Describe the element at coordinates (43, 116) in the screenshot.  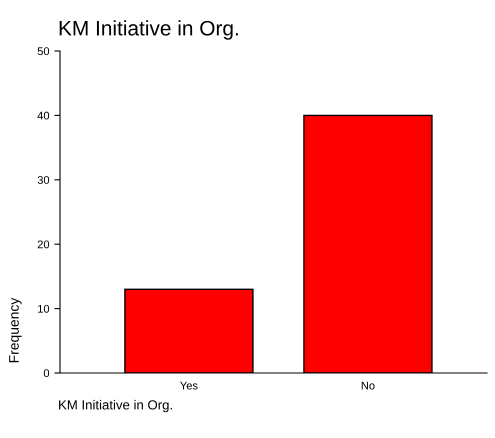
I see `y-tick-label: 40` at that location.